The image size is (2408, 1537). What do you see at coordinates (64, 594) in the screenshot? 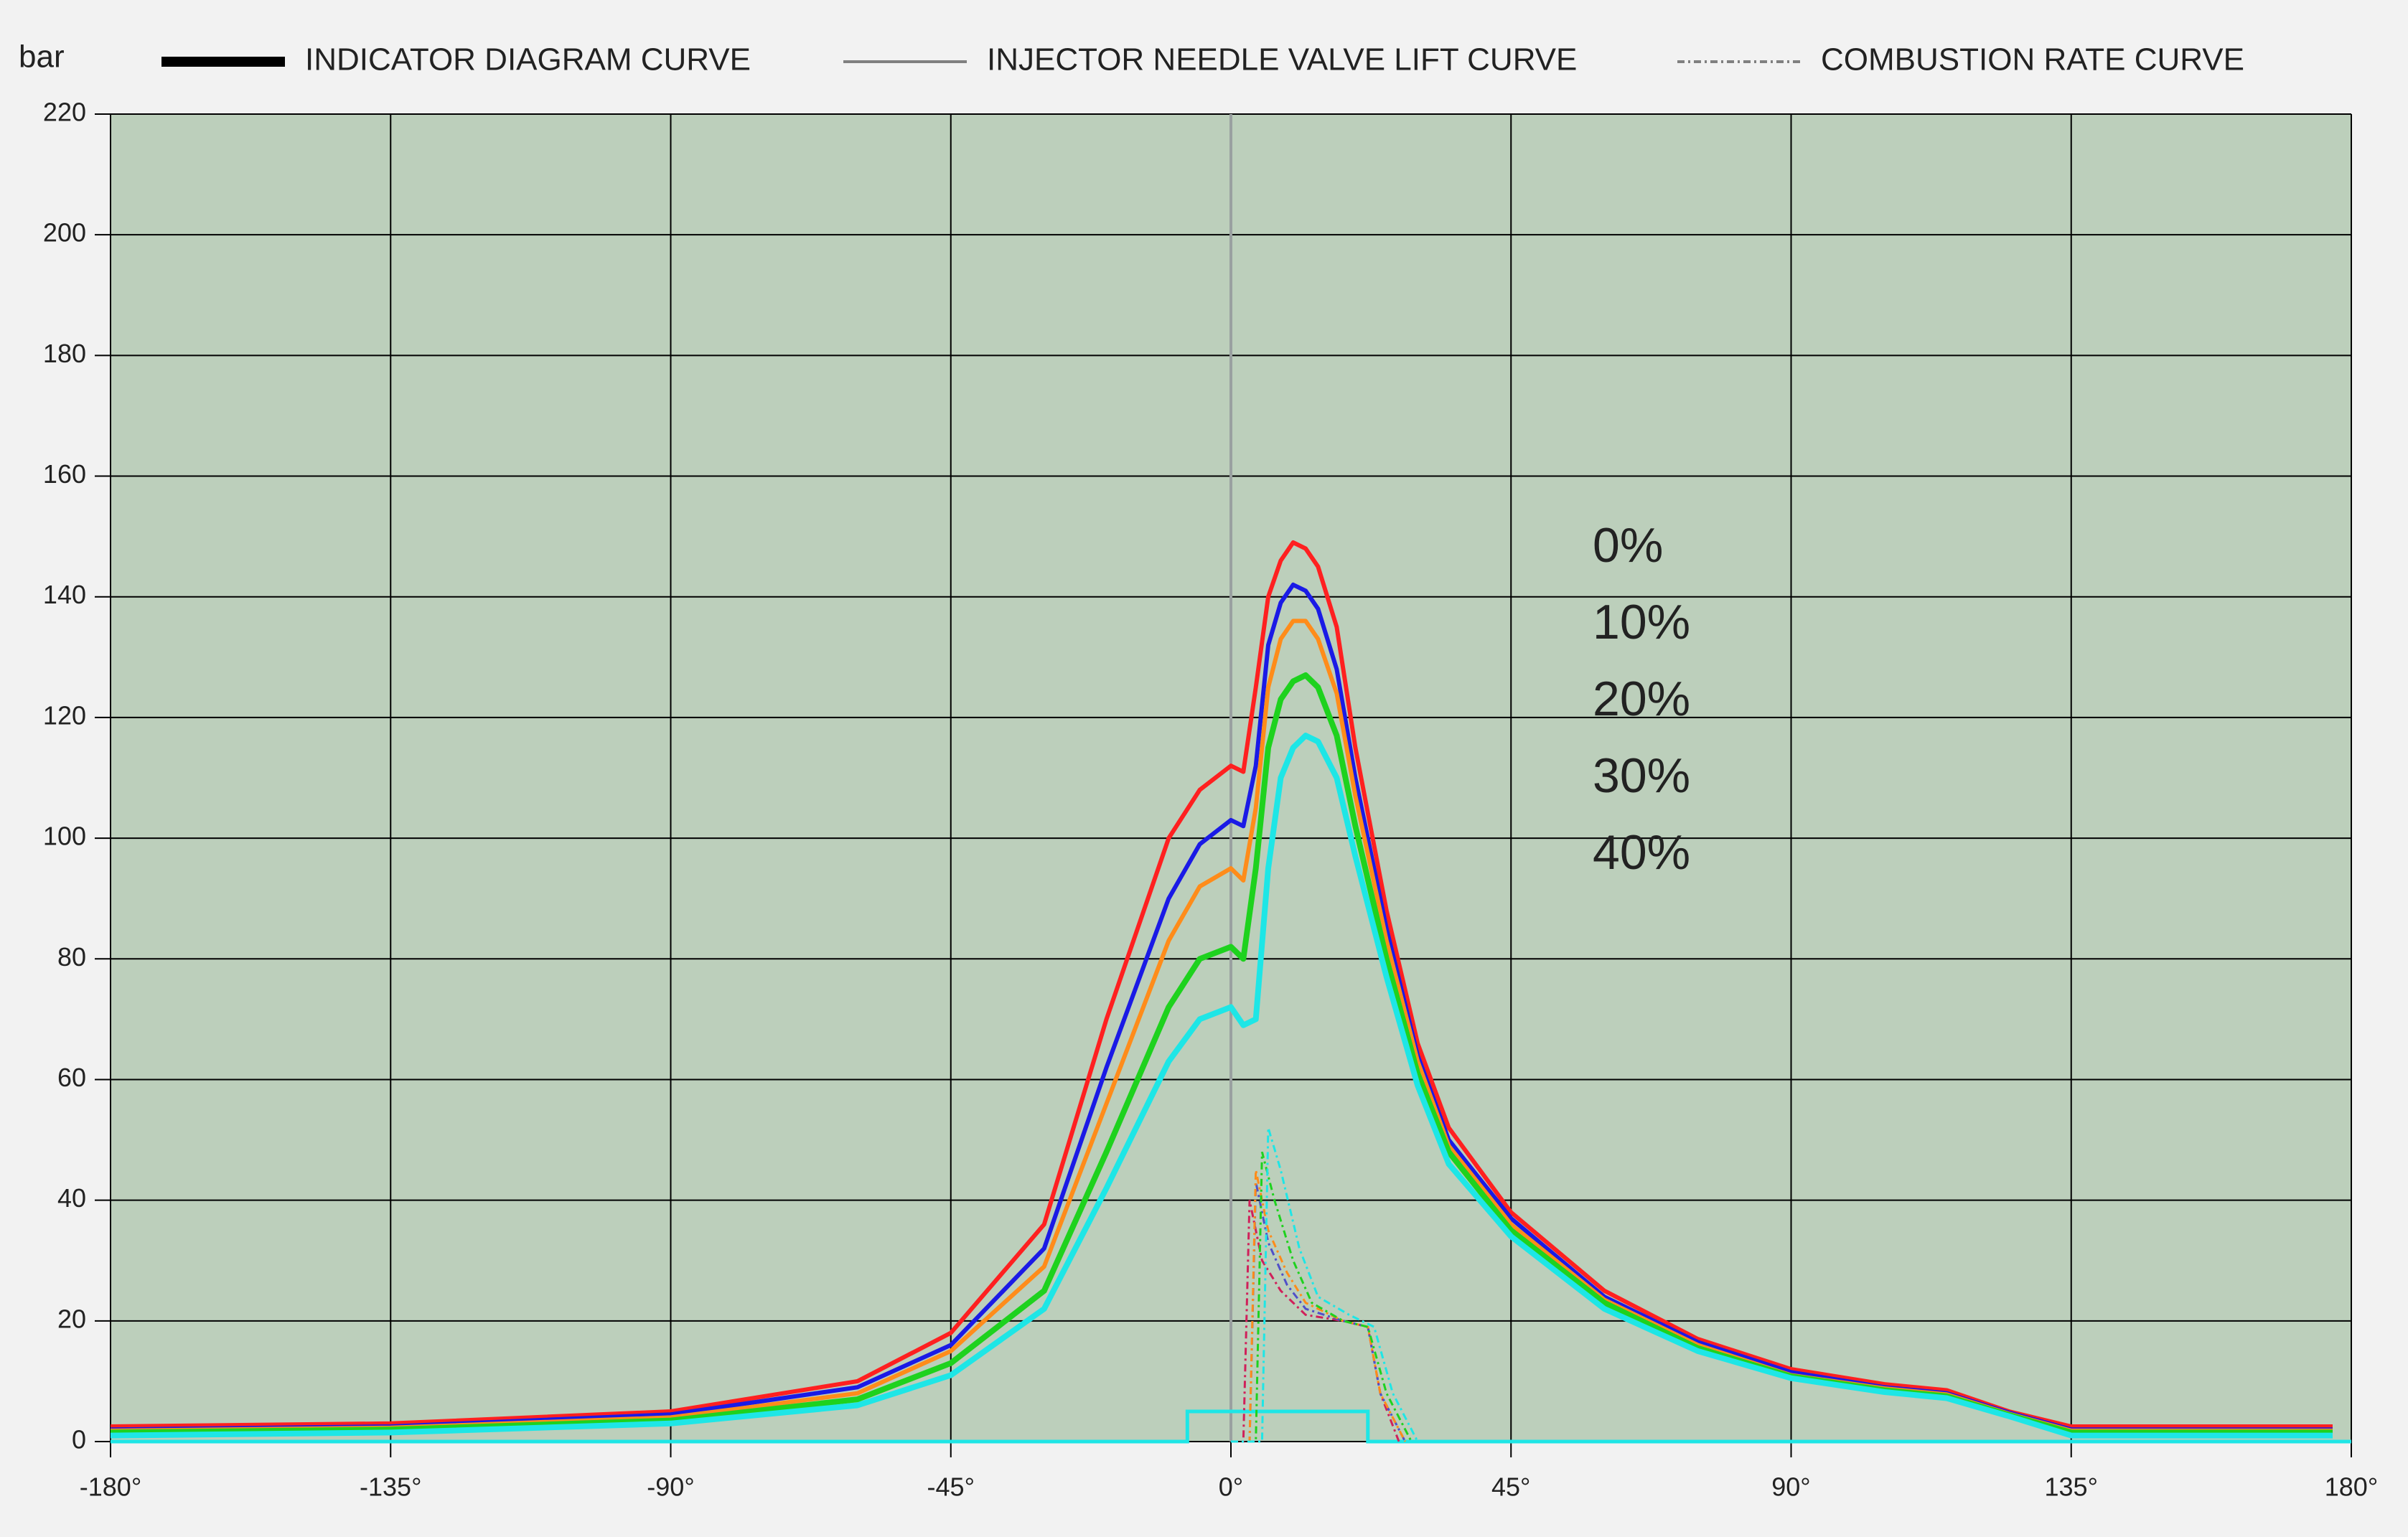
I see `y-tick-label: 140` at bounding box center [64, 594].